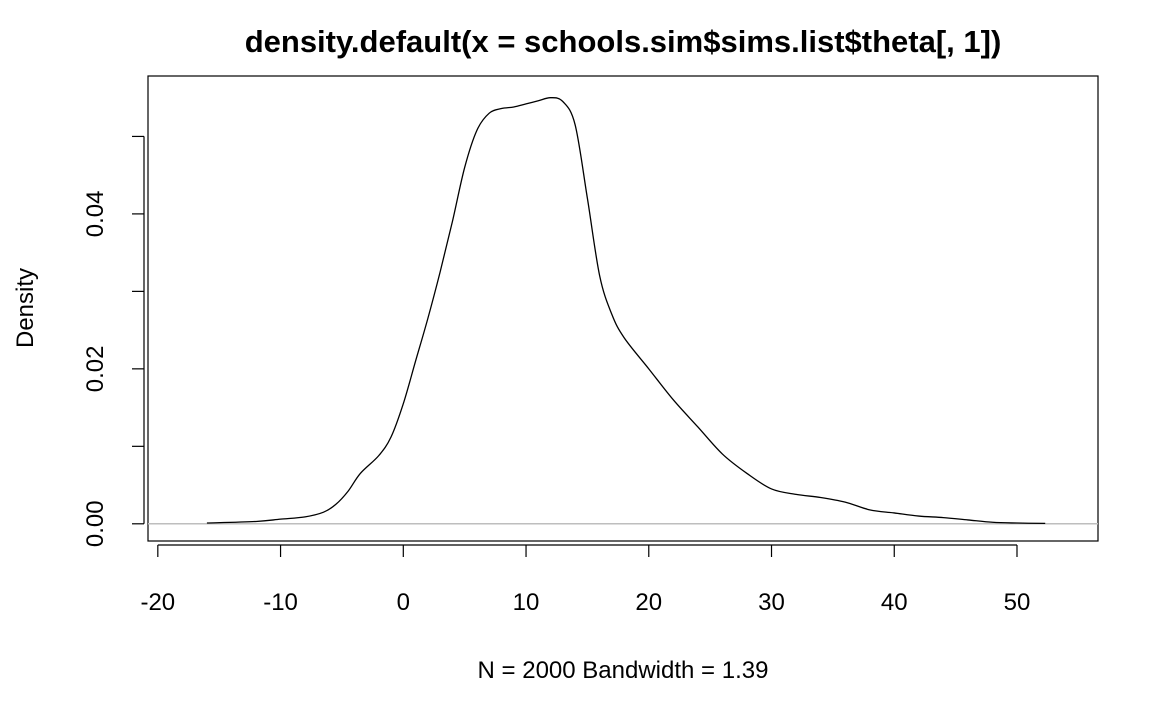  I want to click on x-tick-label: -20, so click(157, 602).